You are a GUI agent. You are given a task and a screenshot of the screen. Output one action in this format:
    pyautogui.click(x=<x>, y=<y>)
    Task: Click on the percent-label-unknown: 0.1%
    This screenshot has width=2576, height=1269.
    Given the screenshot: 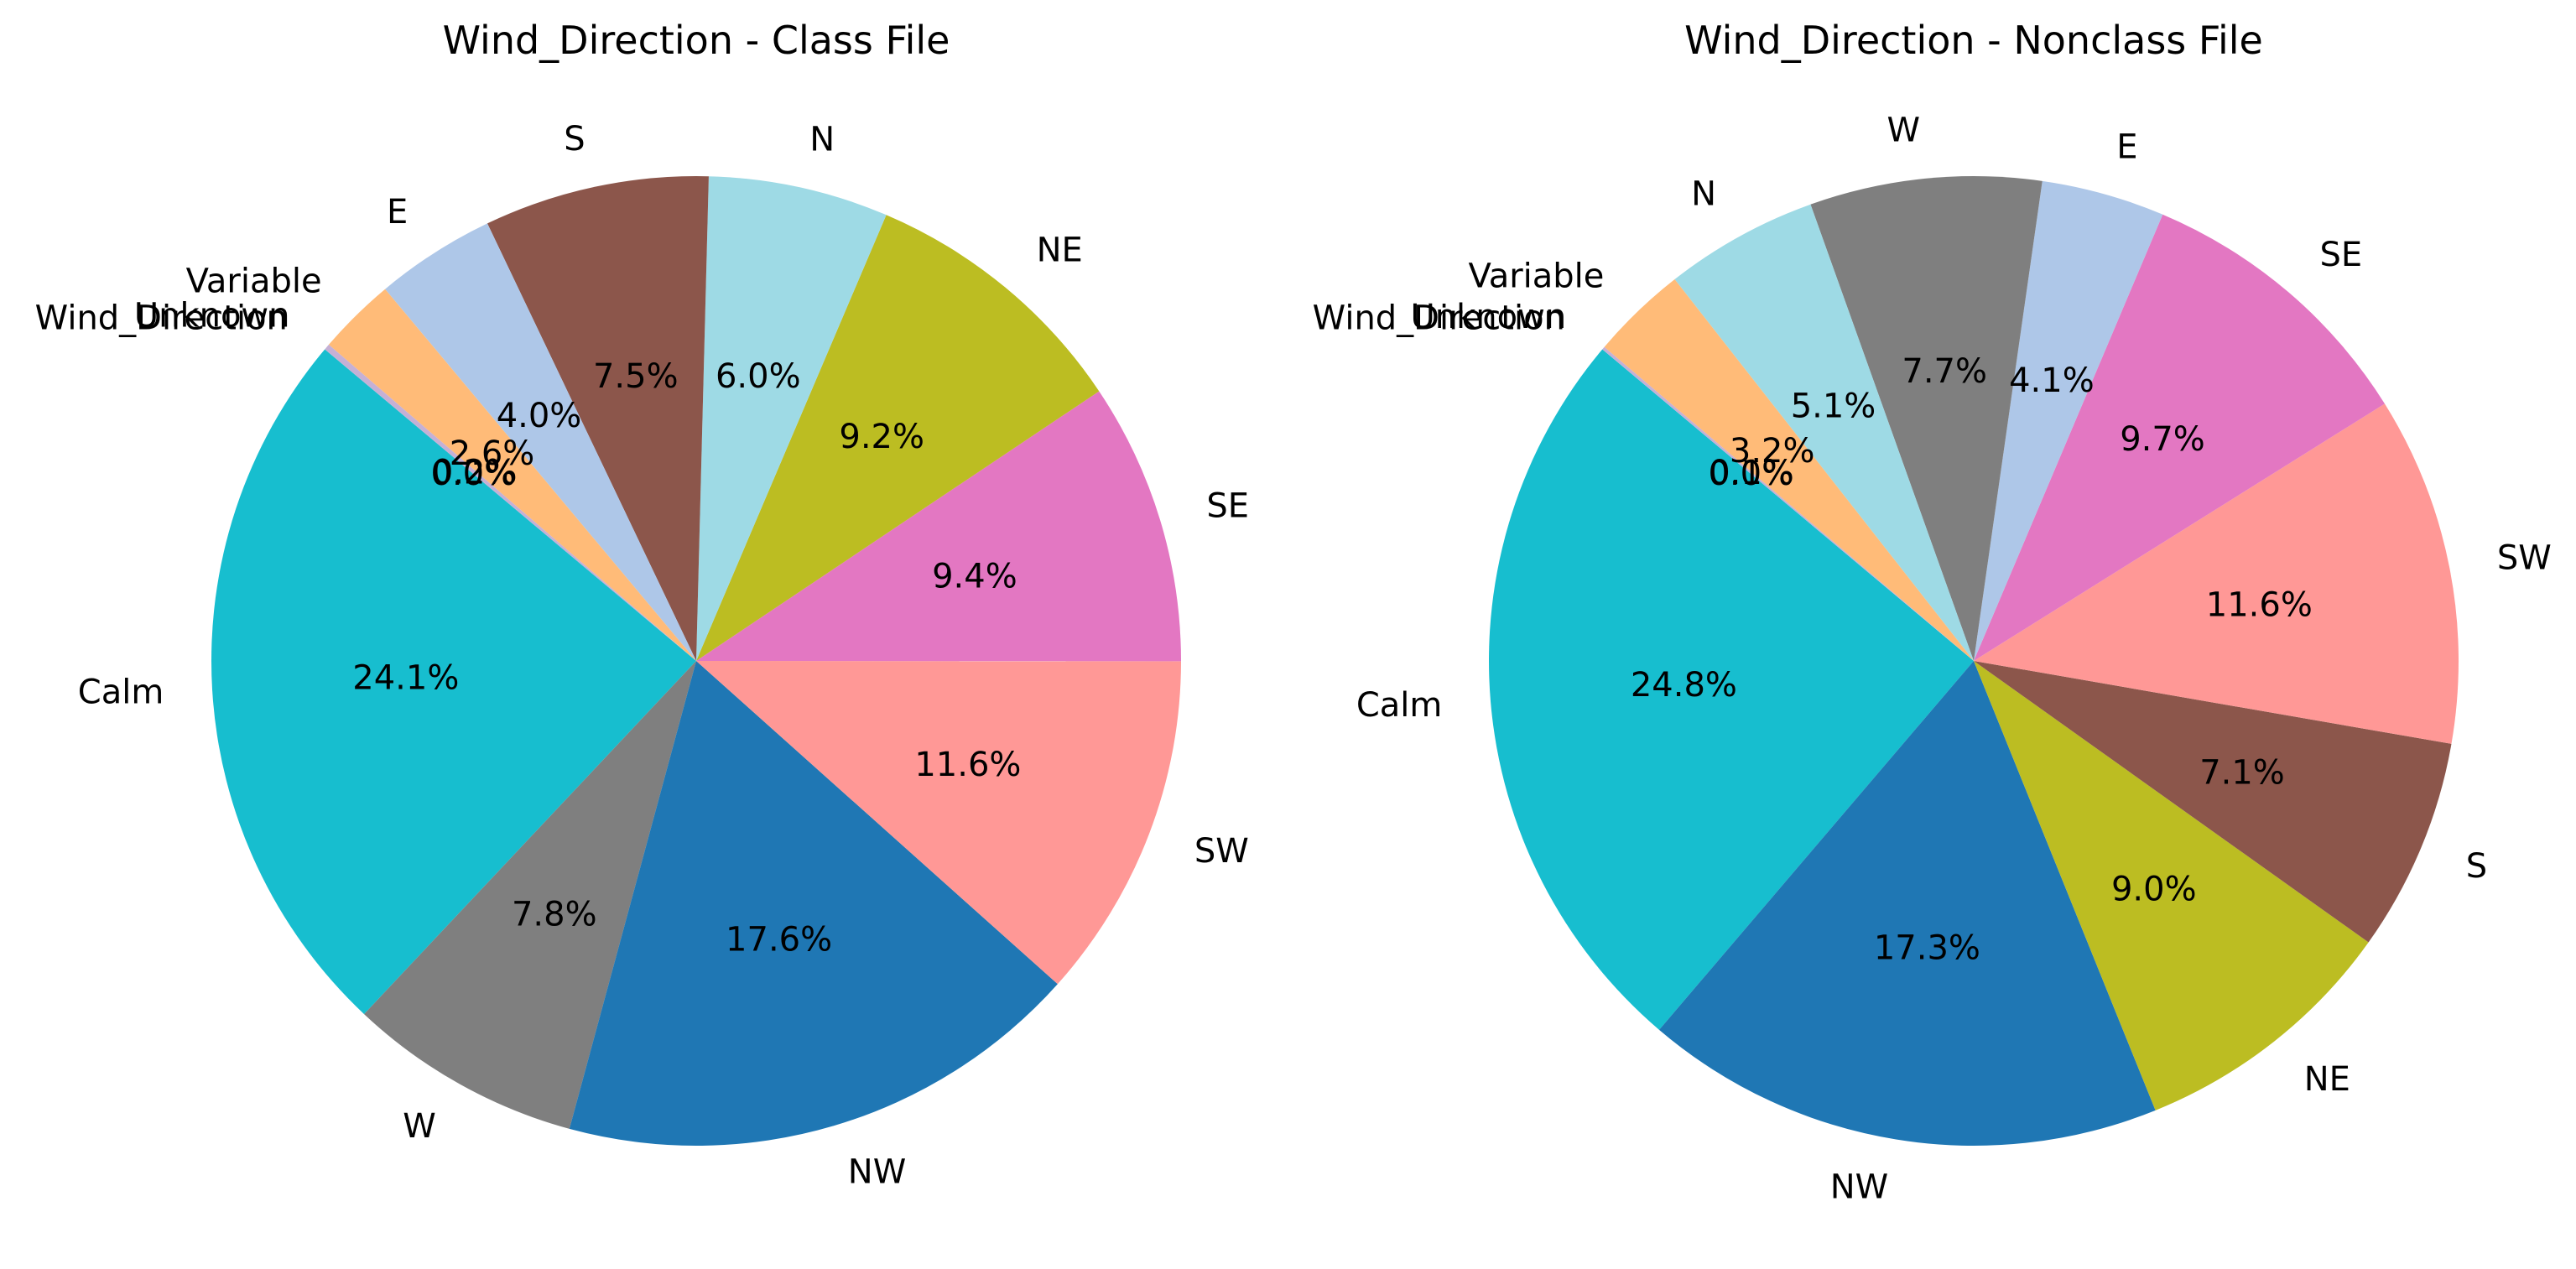 What is the action you would take?
    pyautogui.click(x=1751, y=473)
    